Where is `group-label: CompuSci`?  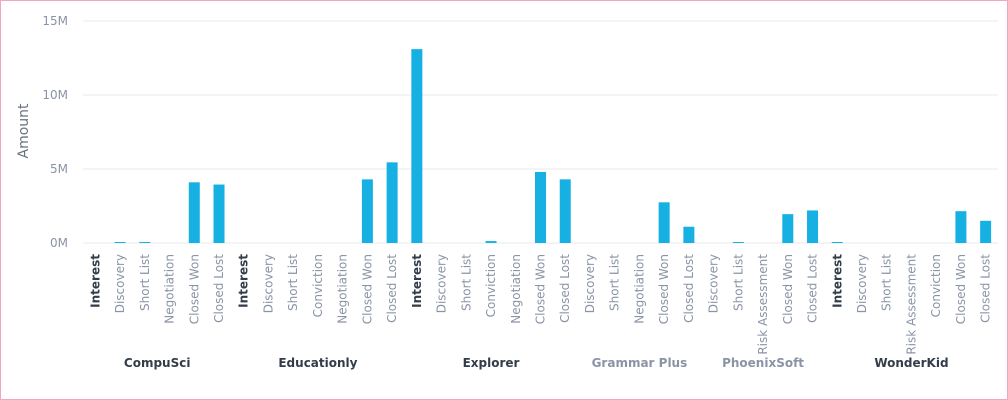
group-label: CompuSci is located at coordinates (157, 363).